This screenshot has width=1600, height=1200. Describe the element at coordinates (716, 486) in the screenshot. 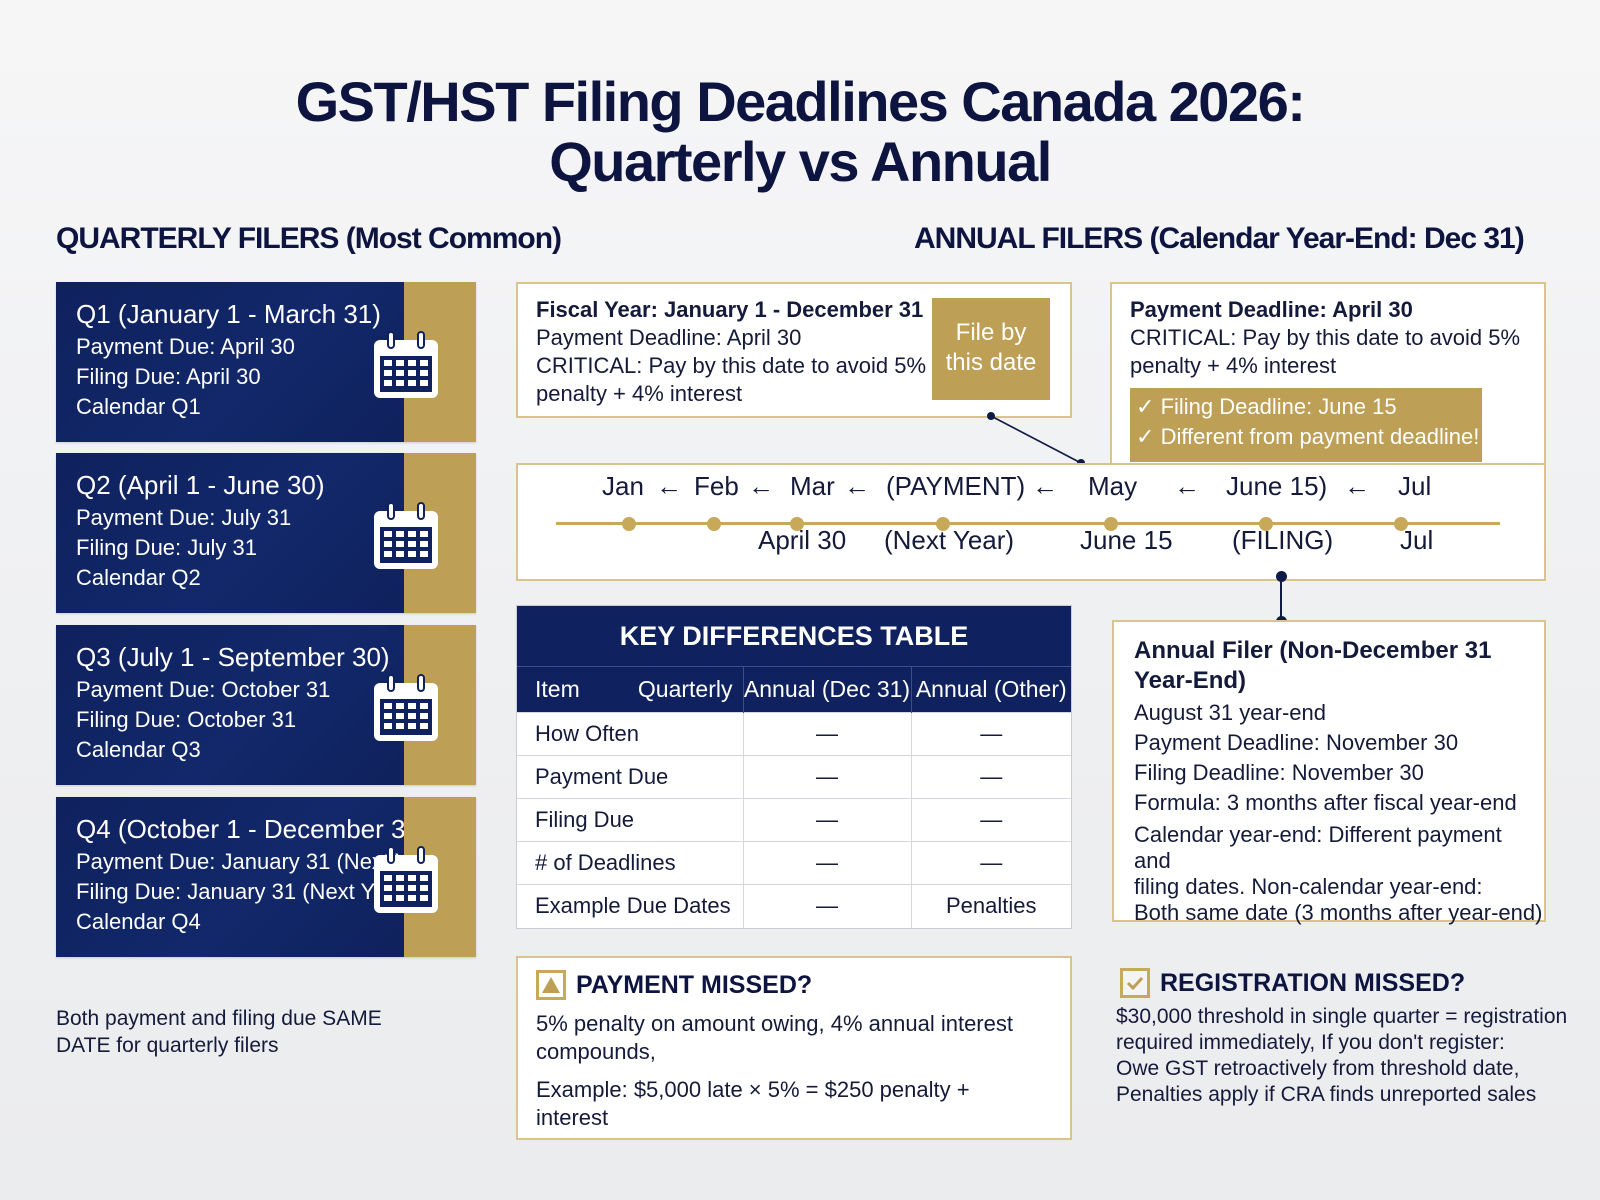

I see `timeline-month: Feb` at that location.